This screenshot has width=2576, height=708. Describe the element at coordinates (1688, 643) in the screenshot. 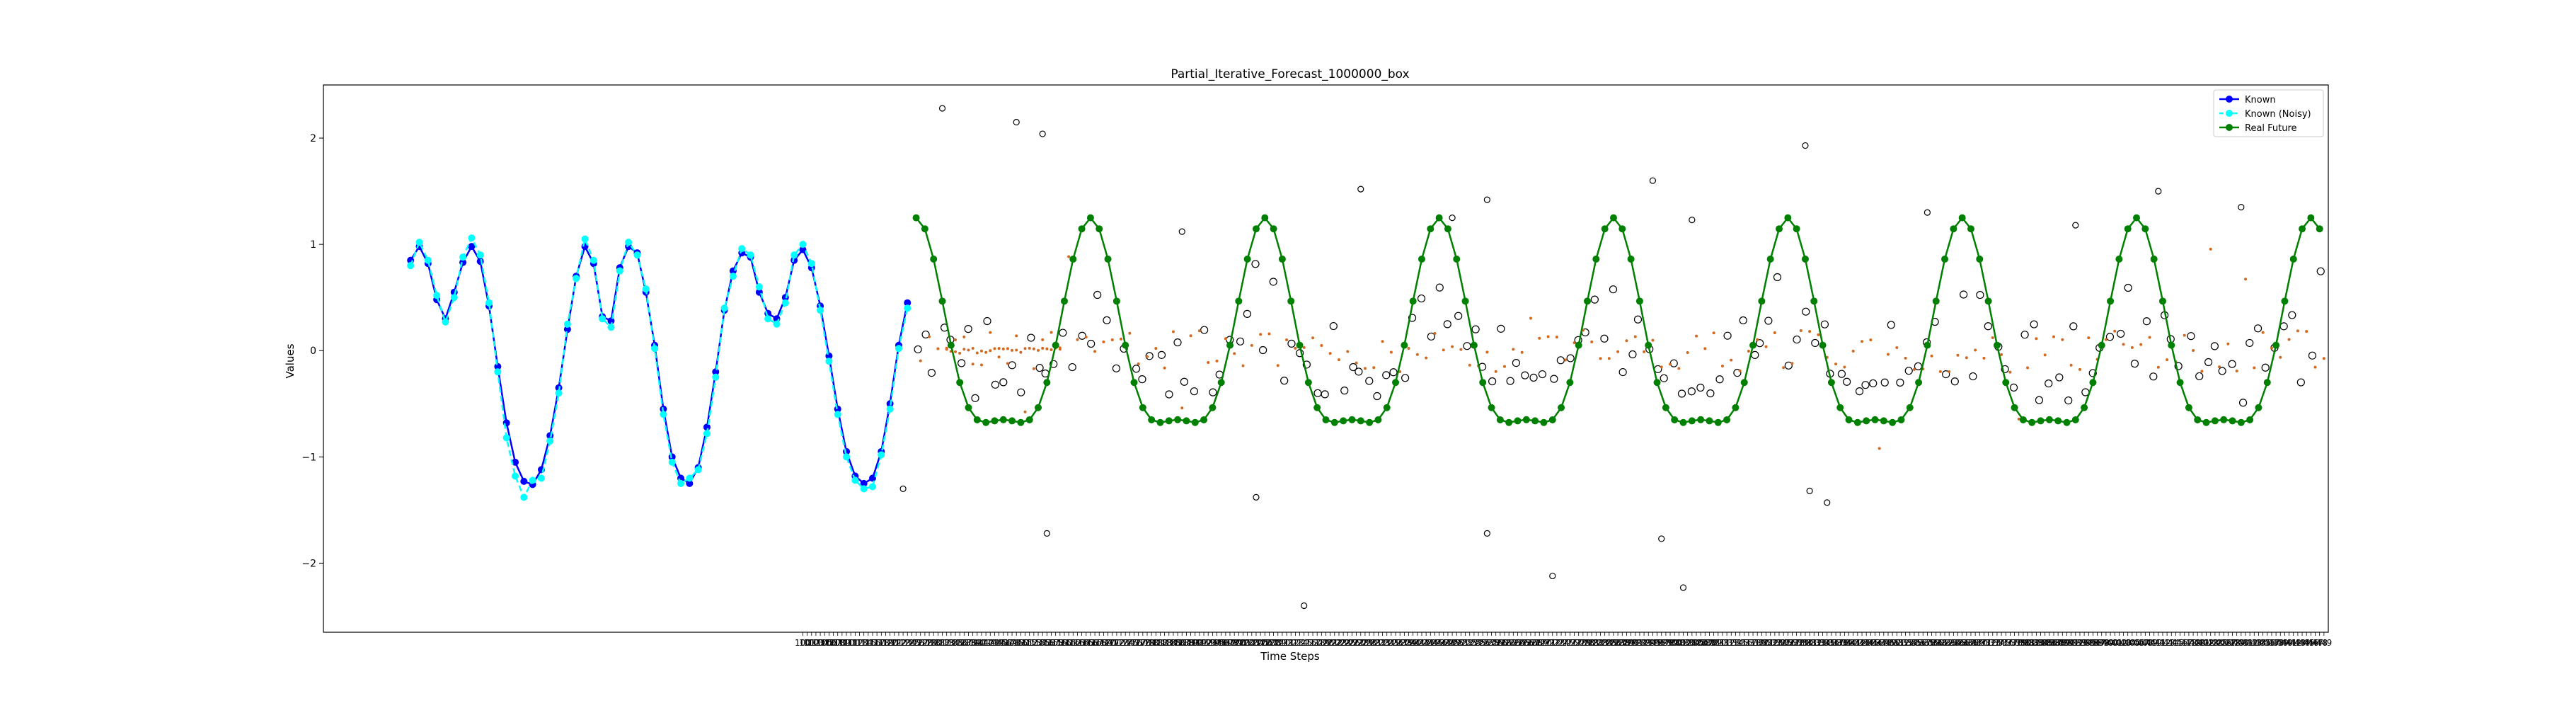

I see `x-tick-label: 303` at that location.